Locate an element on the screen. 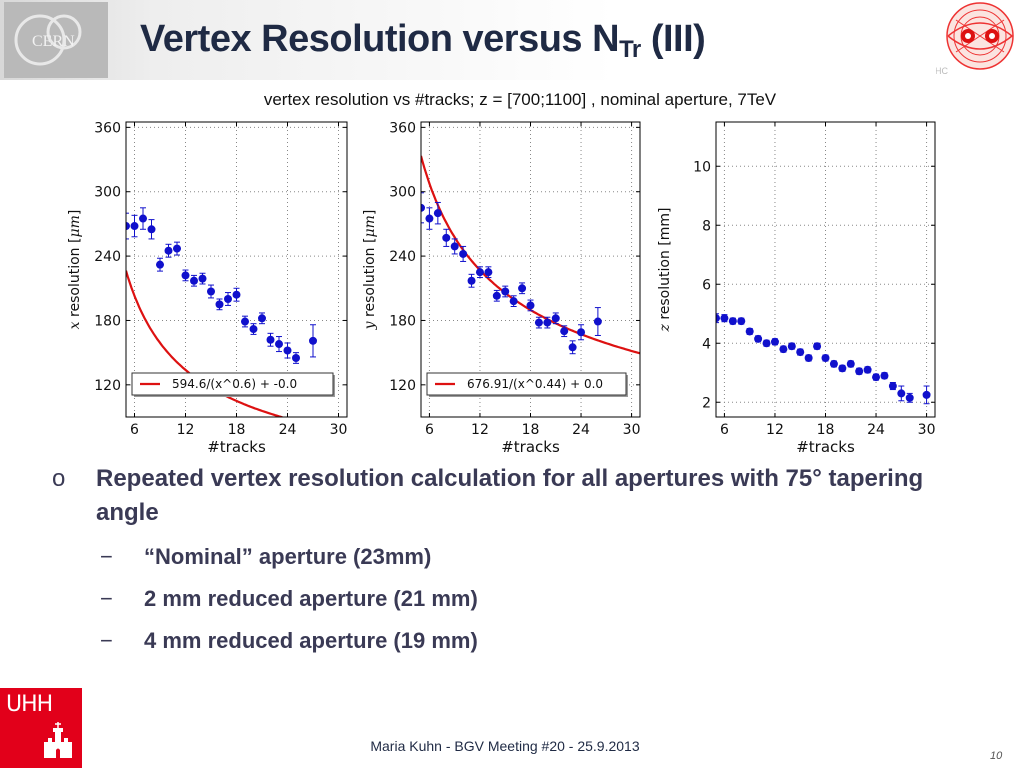  bullet-sub-1: − “Nominal” aperture (23mm) is located at coordinates (522, 557).